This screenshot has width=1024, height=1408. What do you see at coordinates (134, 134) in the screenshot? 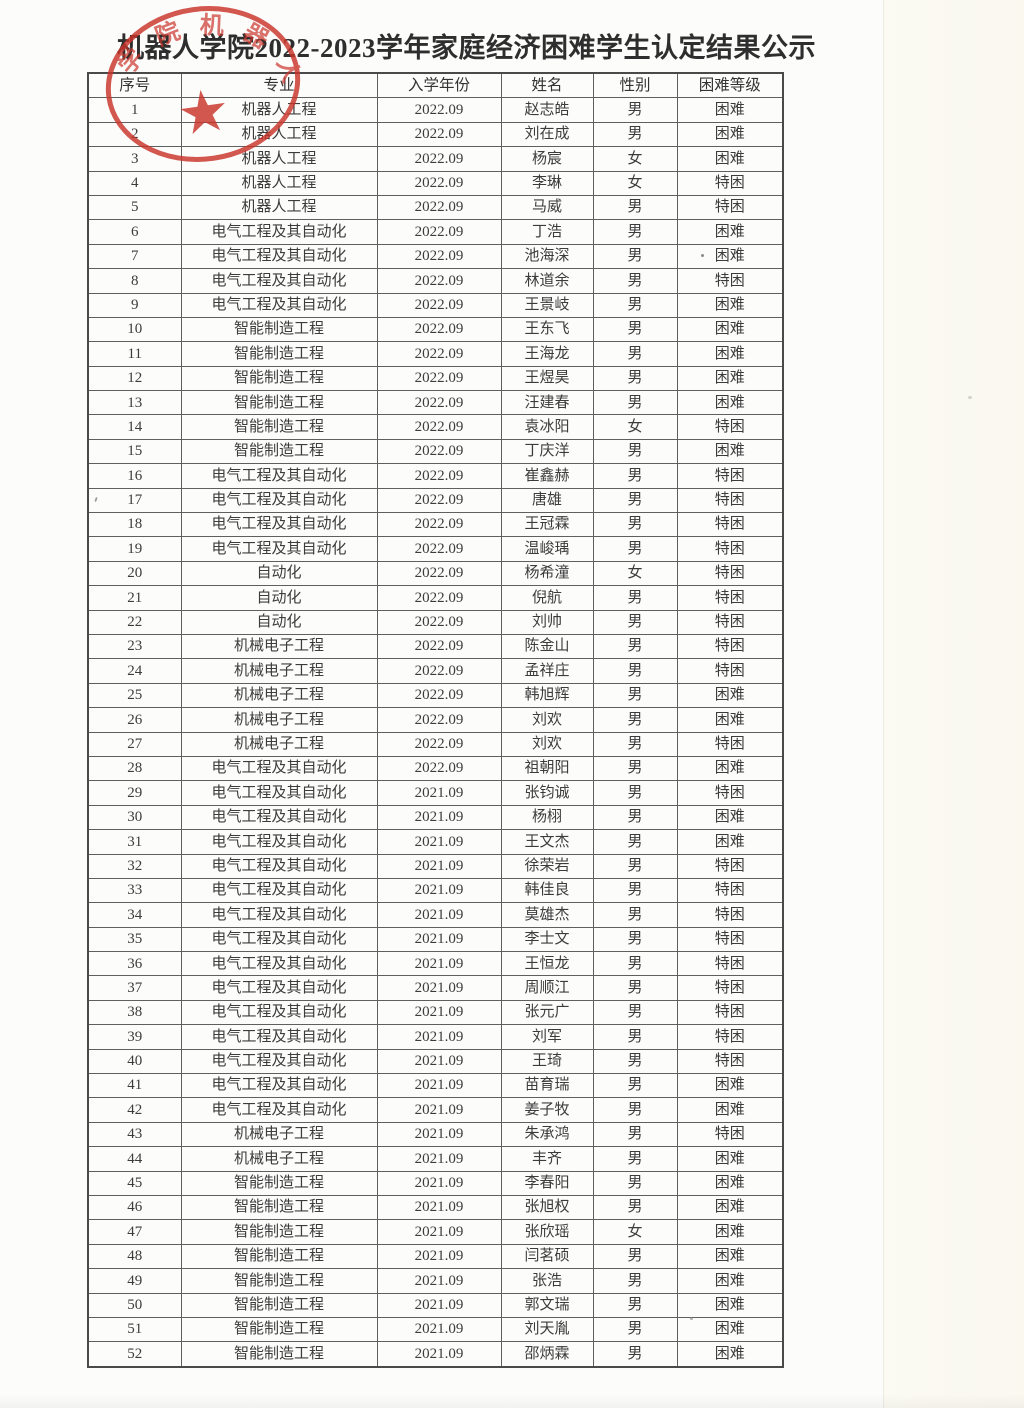
I see `cell-serial-number: 2` at bounding box center [134, 134].